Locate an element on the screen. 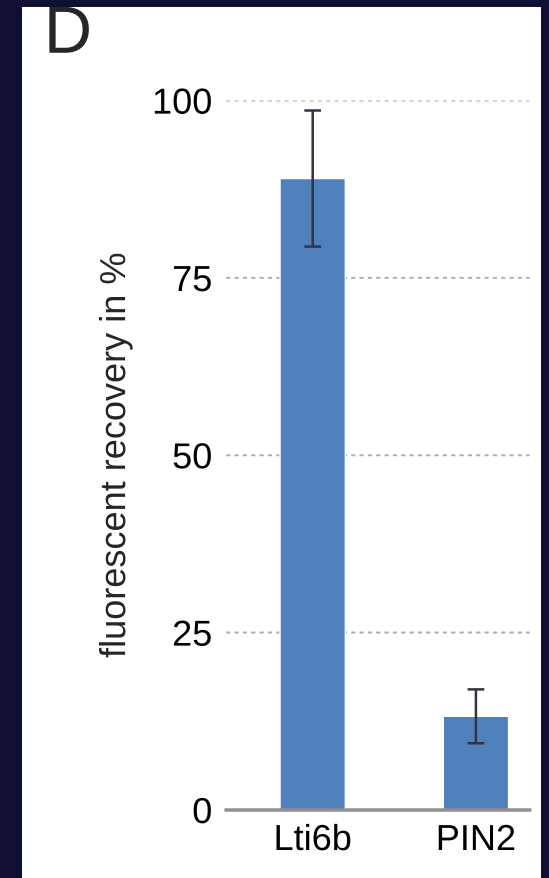  chart-title: D is located at coordinates (69, 29).